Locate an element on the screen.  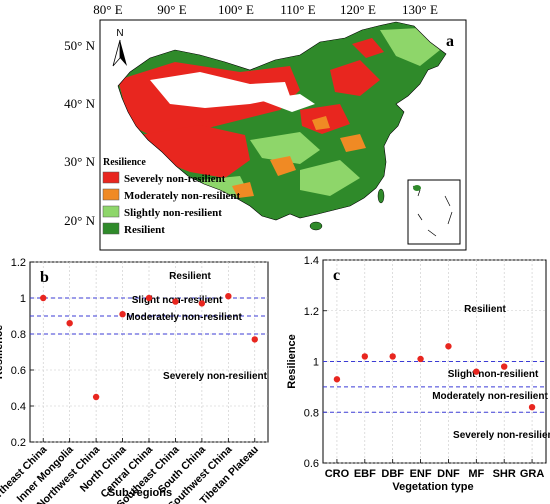
latitude-label: 50° N is located at coordinates (79, 45).